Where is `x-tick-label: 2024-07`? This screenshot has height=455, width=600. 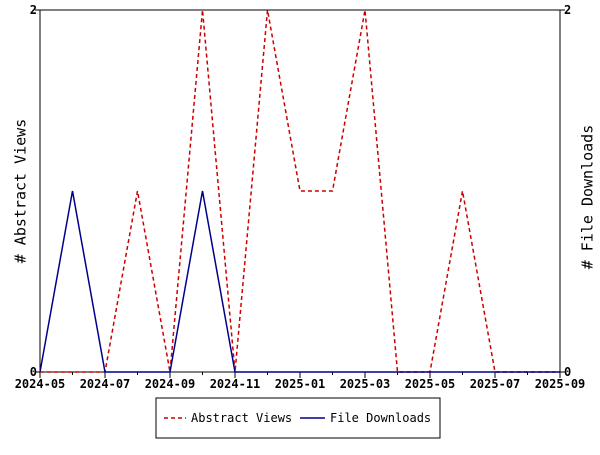 x-tick-label: 2024-07 is located at coordinates (105, 384).